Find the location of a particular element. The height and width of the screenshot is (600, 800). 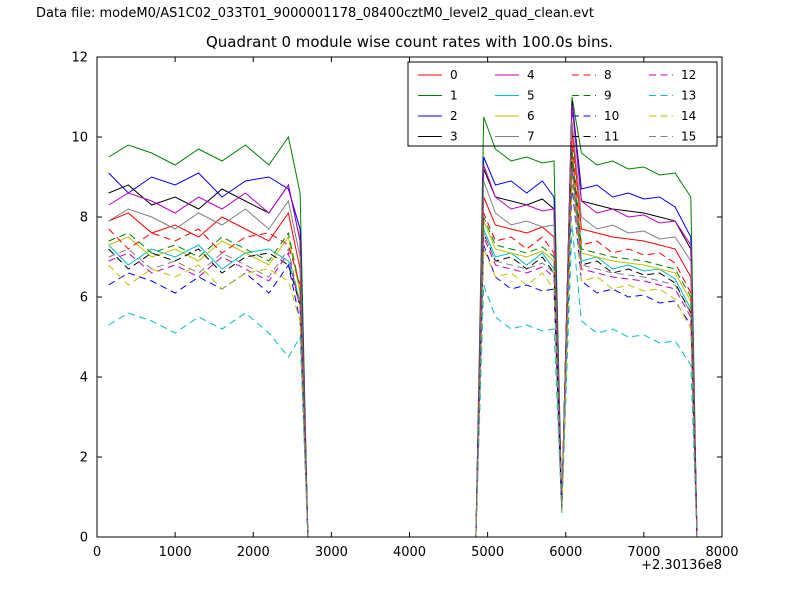

legend-label-6: 6 is located at coordinates (531, 116).